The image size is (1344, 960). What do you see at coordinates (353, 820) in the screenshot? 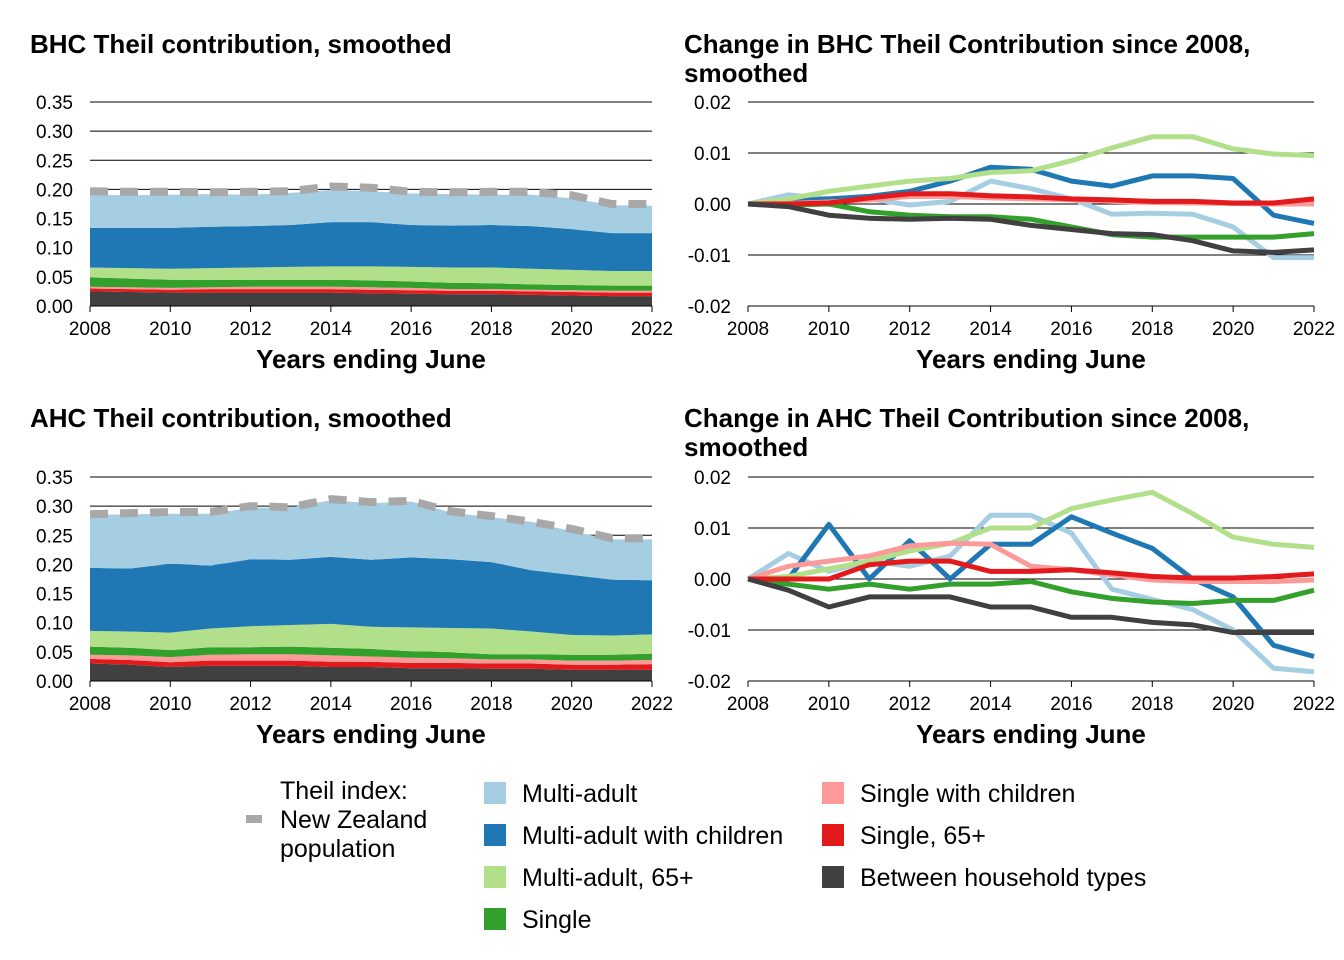
I see `legend-label-theil: Theil index: New Zealand population` at bounding box center [353, 820].